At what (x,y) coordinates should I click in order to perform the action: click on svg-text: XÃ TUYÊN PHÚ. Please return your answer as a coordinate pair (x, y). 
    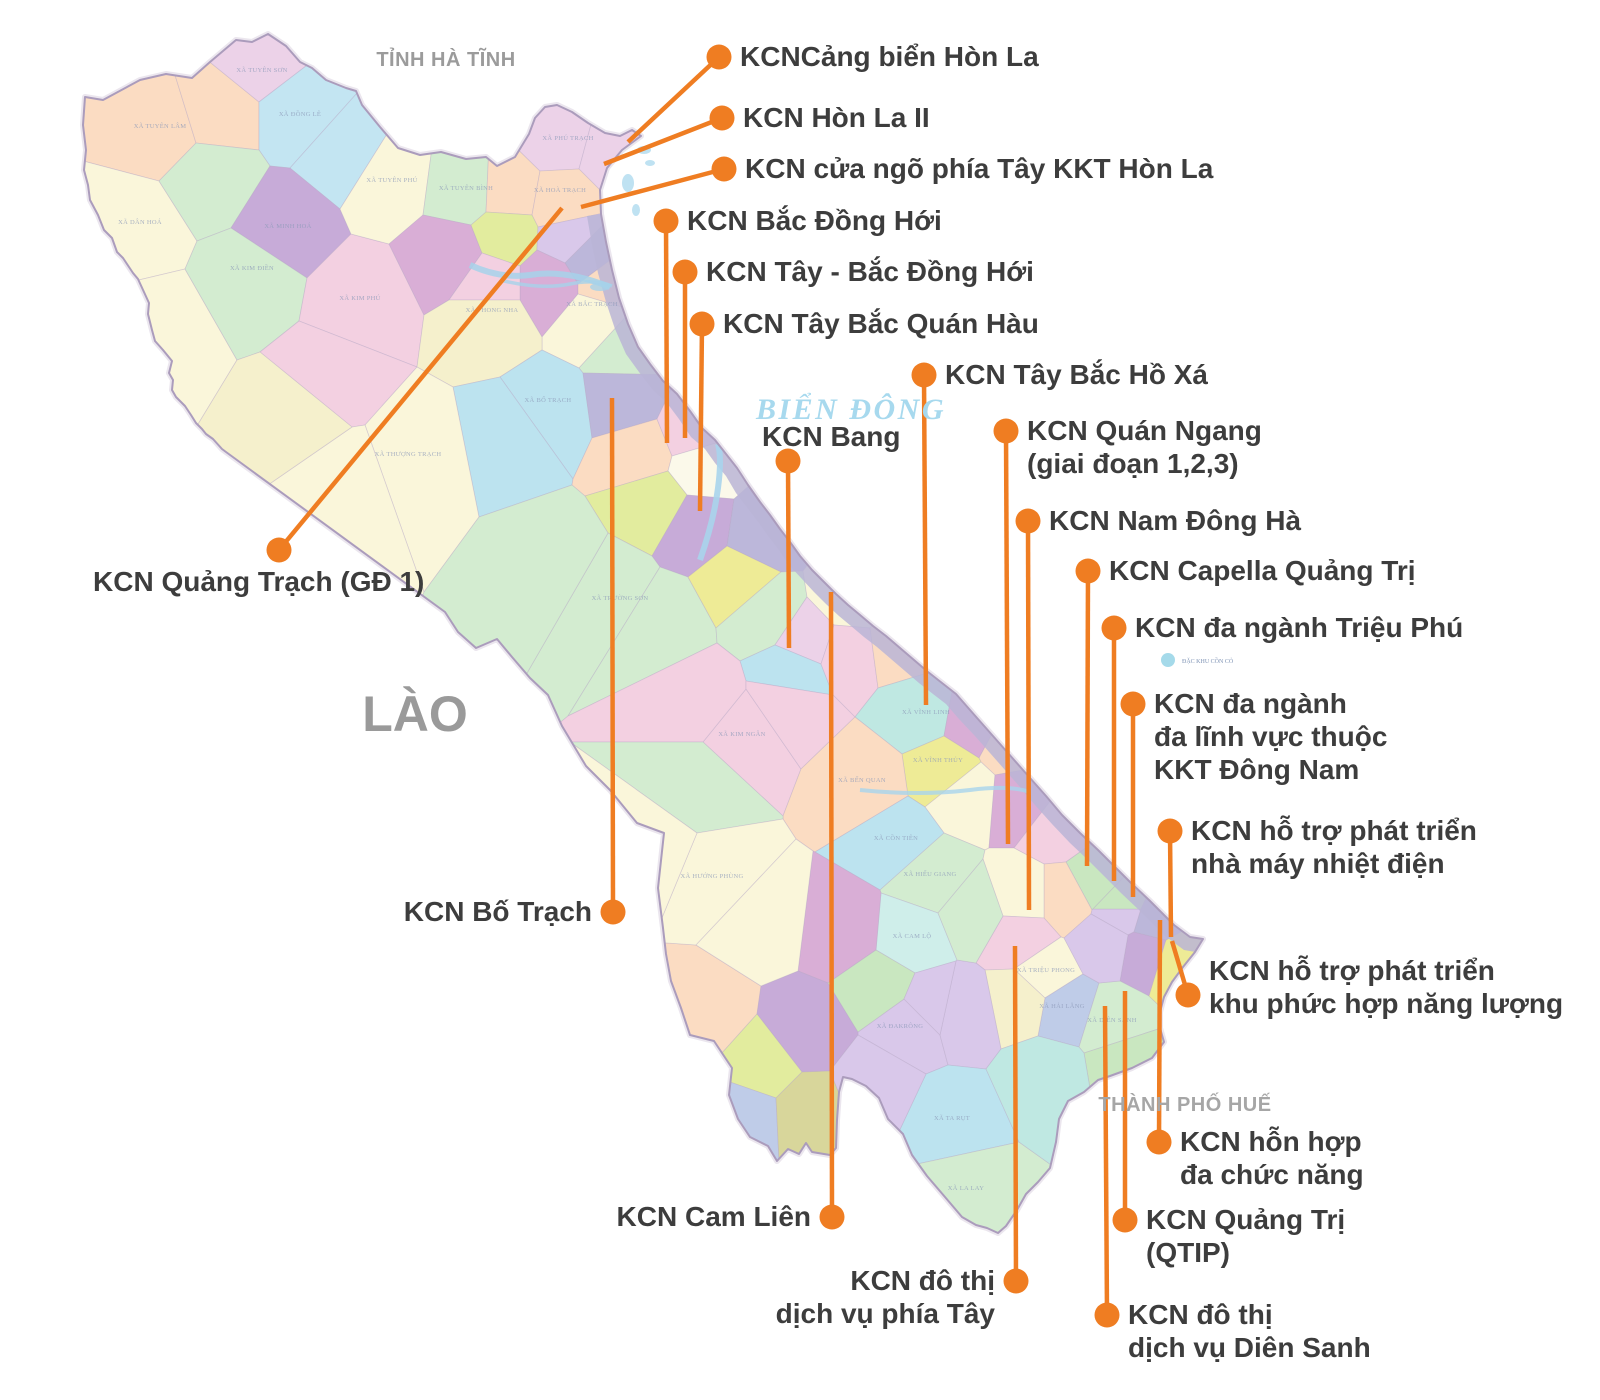
    Looking at the image, I should click on (391, 180).